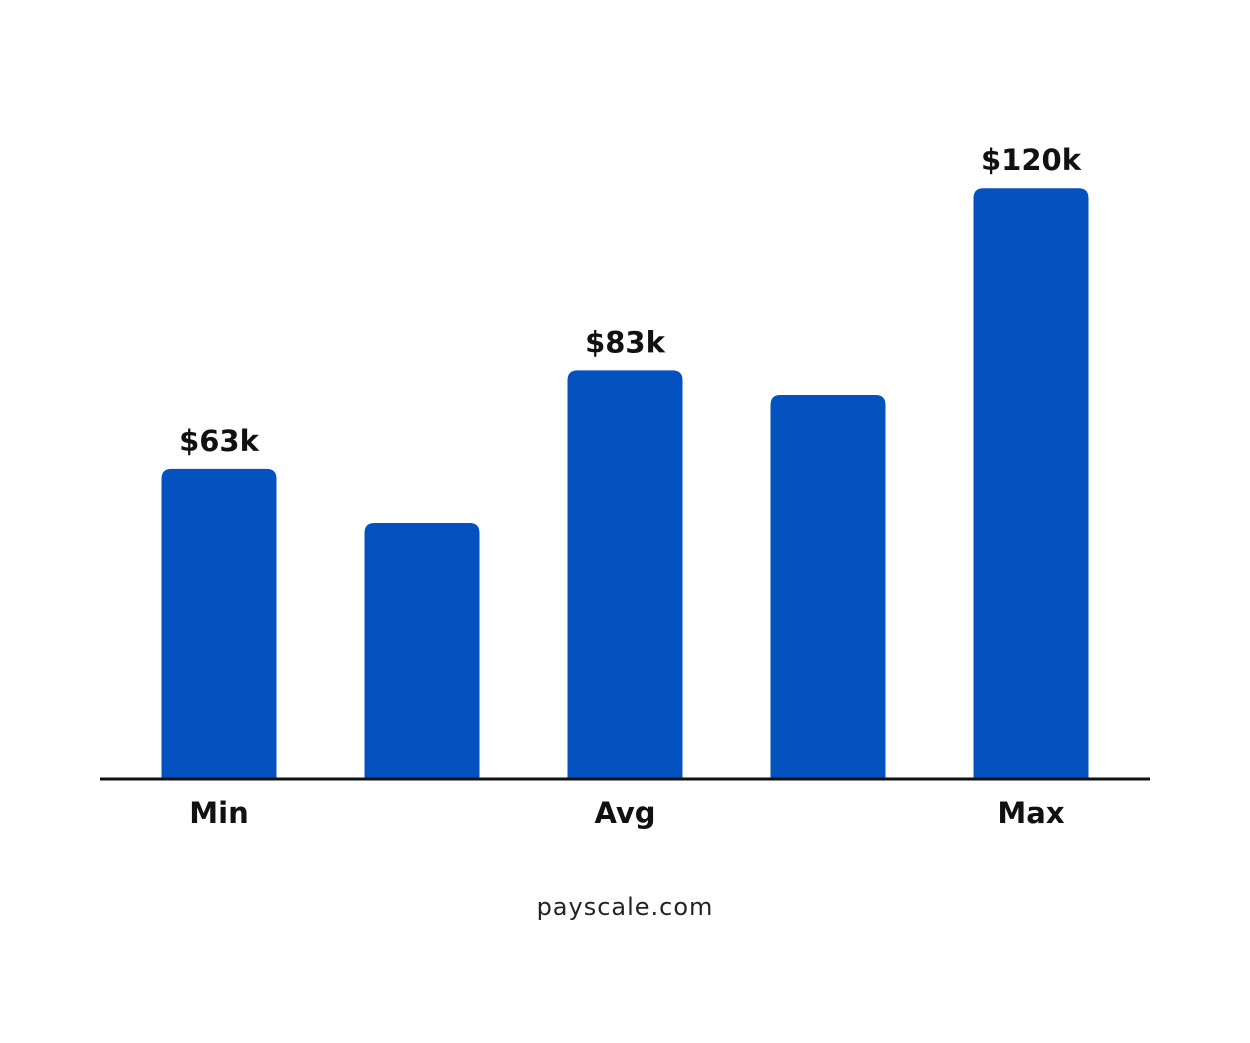  I want to click on value-label: $63k, so click(219, 441).